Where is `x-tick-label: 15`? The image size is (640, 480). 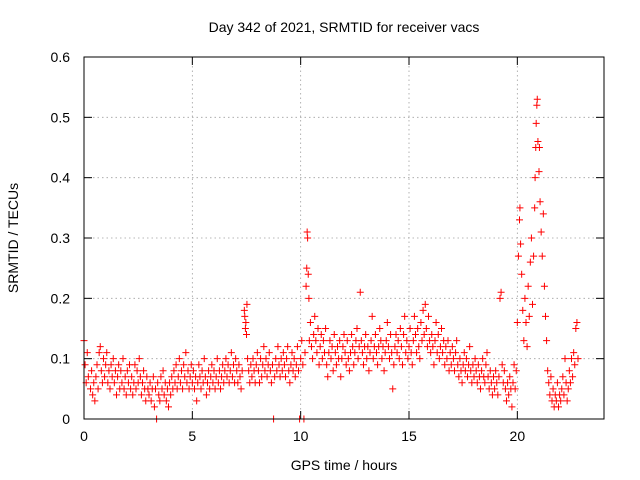 x-tick-label: 15 is located at coordinates (409, 436).